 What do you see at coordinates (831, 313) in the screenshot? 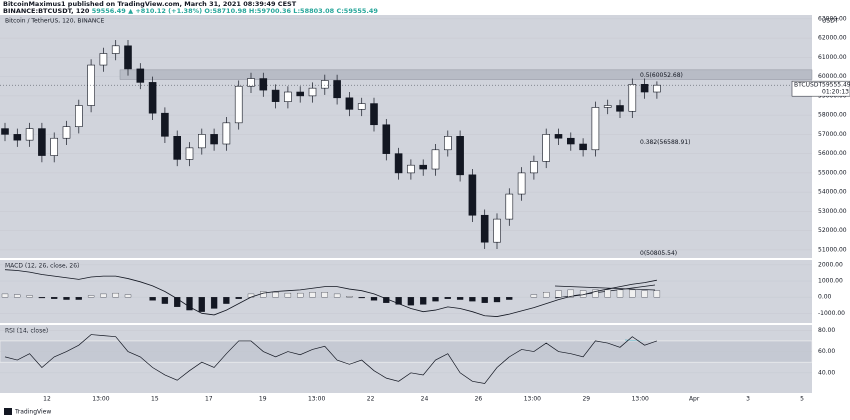
I see `y-tick-label: -1000.00` at bounding box center [831, 313].